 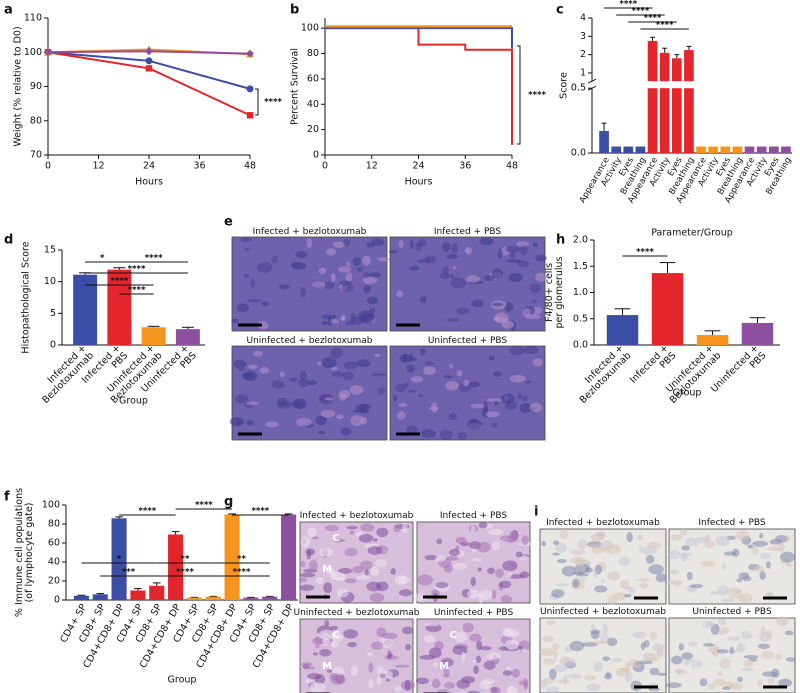 I want to click on sig-label: *, so click(x=119, y=560).